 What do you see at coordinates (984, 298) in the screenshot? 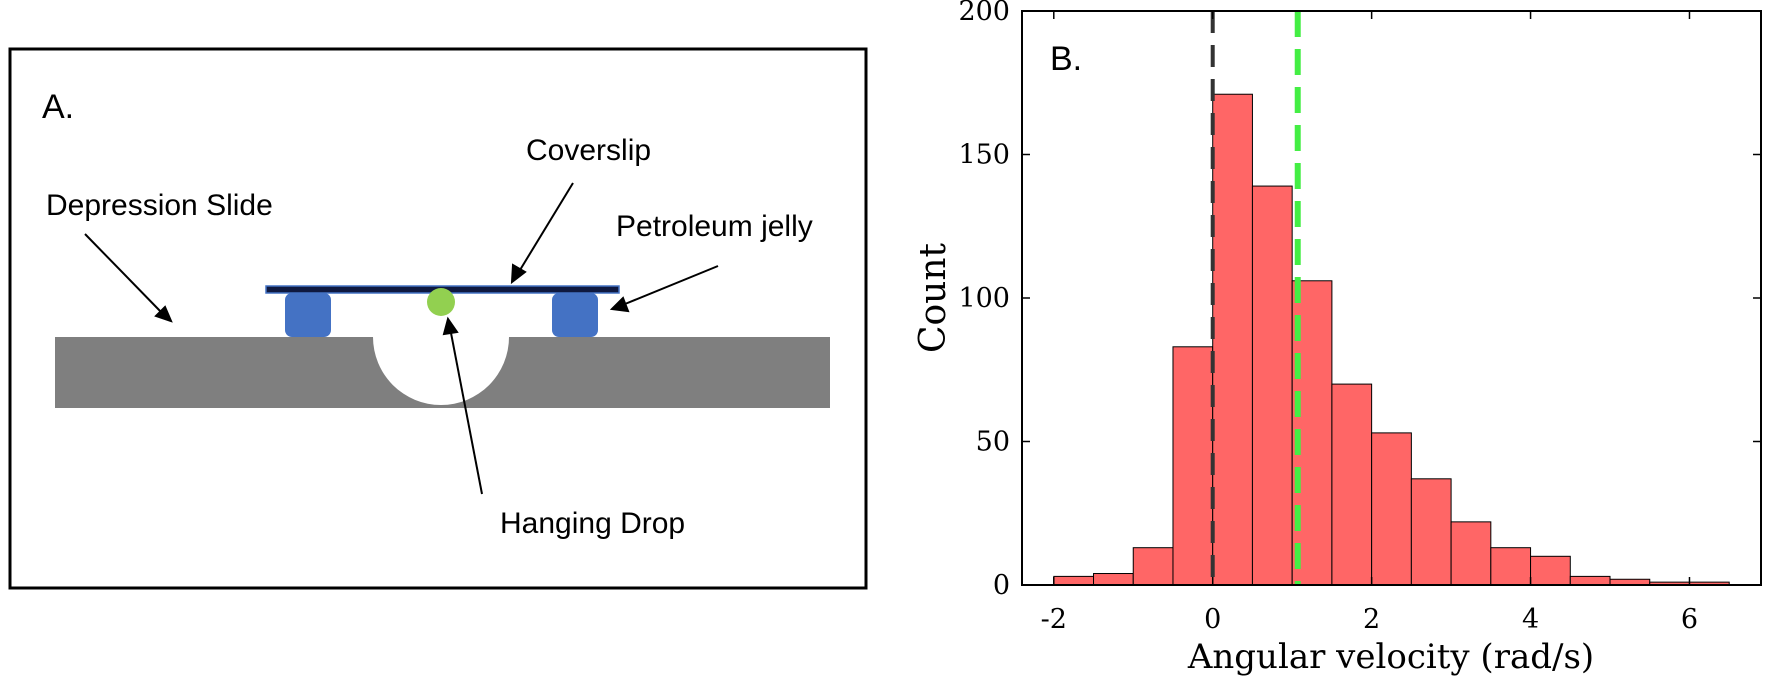
I see `y-tick-label: 100` at bounding box center [984, 298].